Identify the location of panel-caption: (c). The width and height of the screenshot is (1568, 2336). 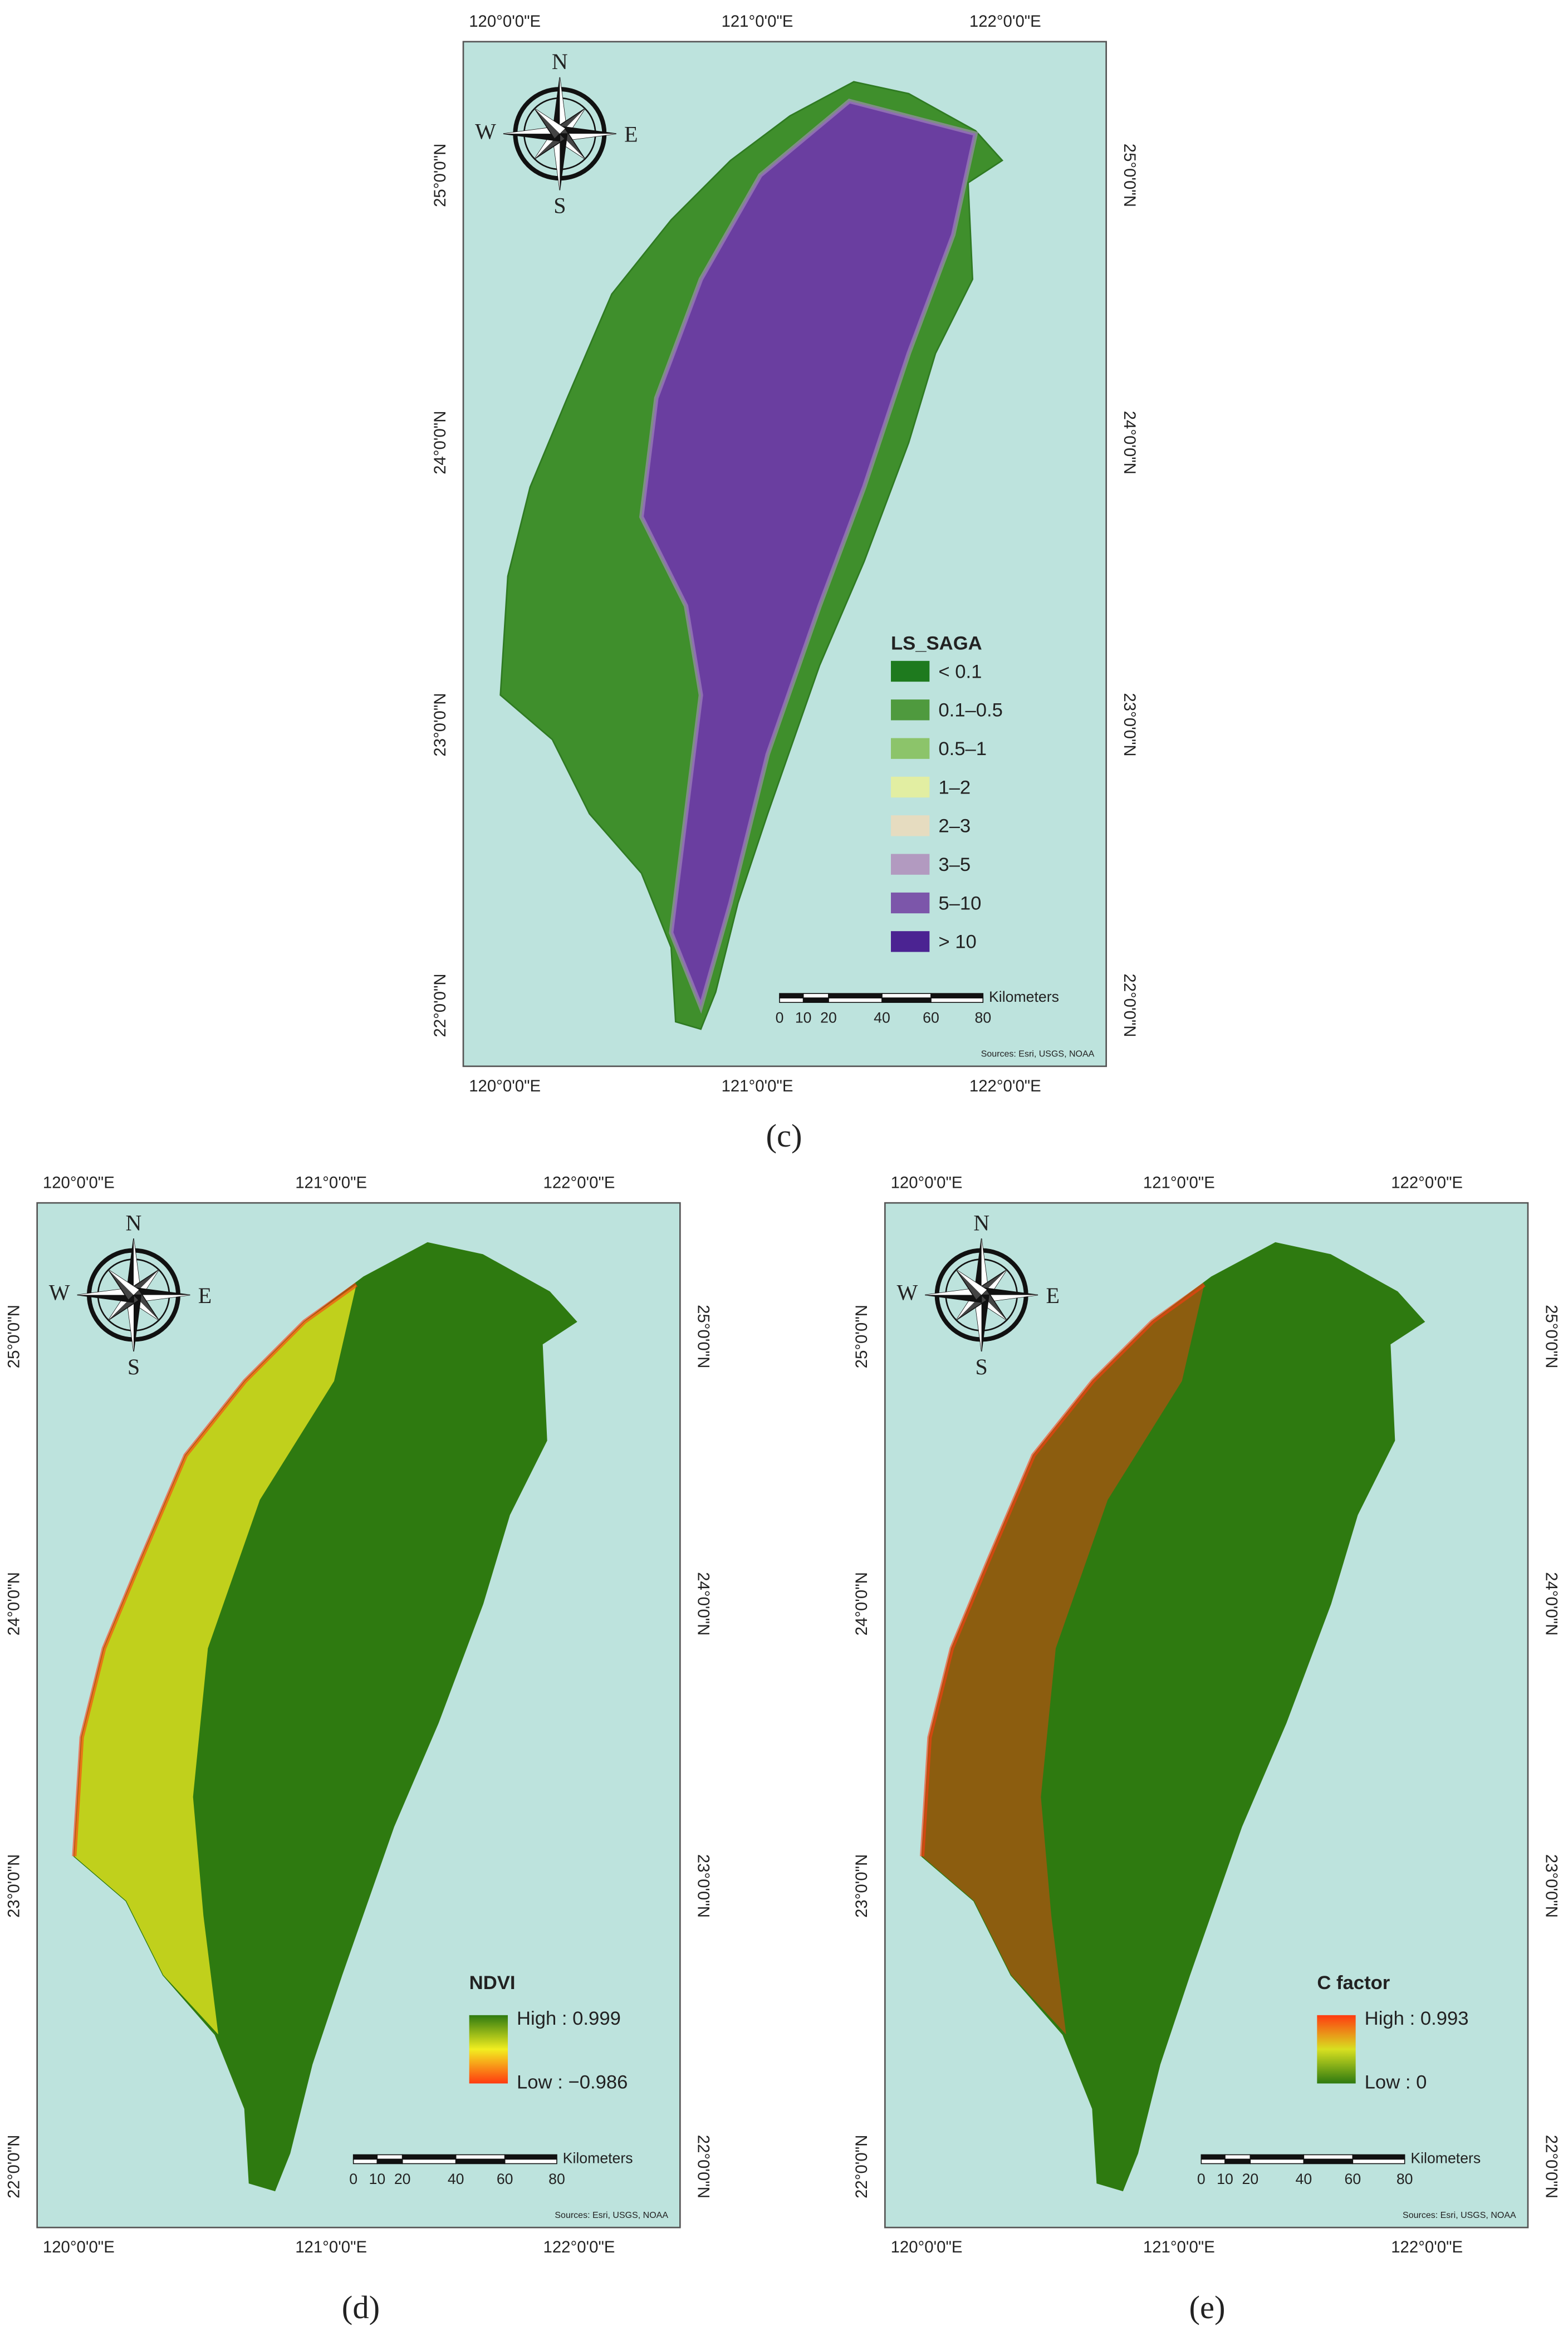
(784, 1136).